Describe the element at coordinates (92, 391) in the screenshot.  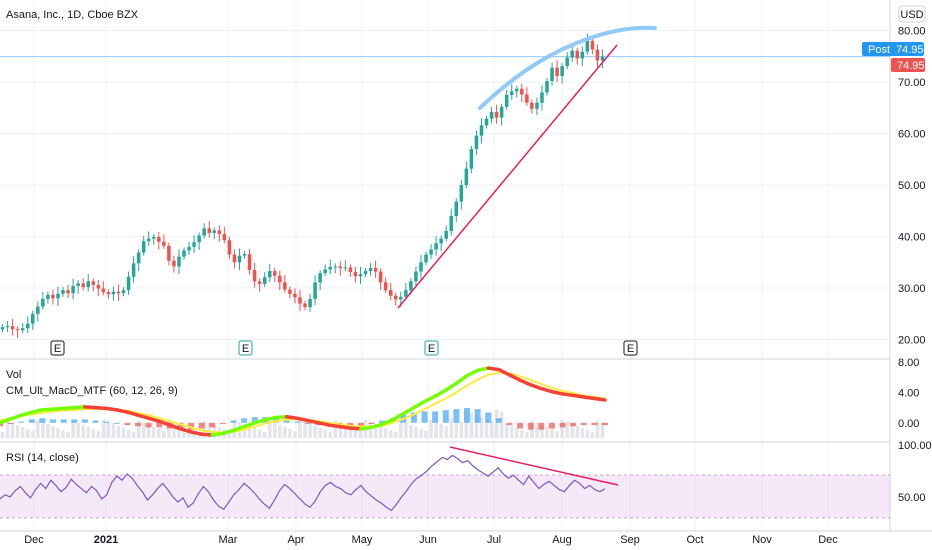
I see `macd-pane-title: CM_Ult_MacD_MTF (60, 12, 26, 9)` at that location.